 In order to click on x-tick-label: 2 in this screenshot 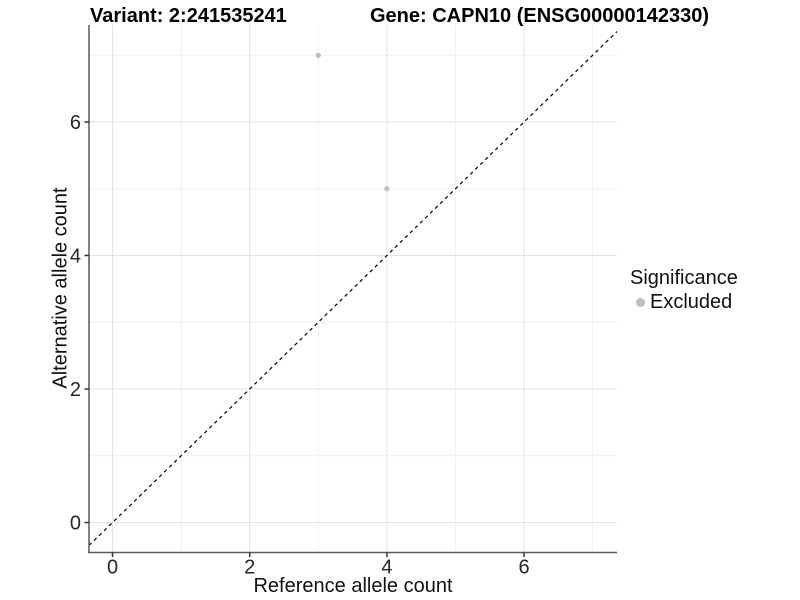, I will do `click(249, 568)`.